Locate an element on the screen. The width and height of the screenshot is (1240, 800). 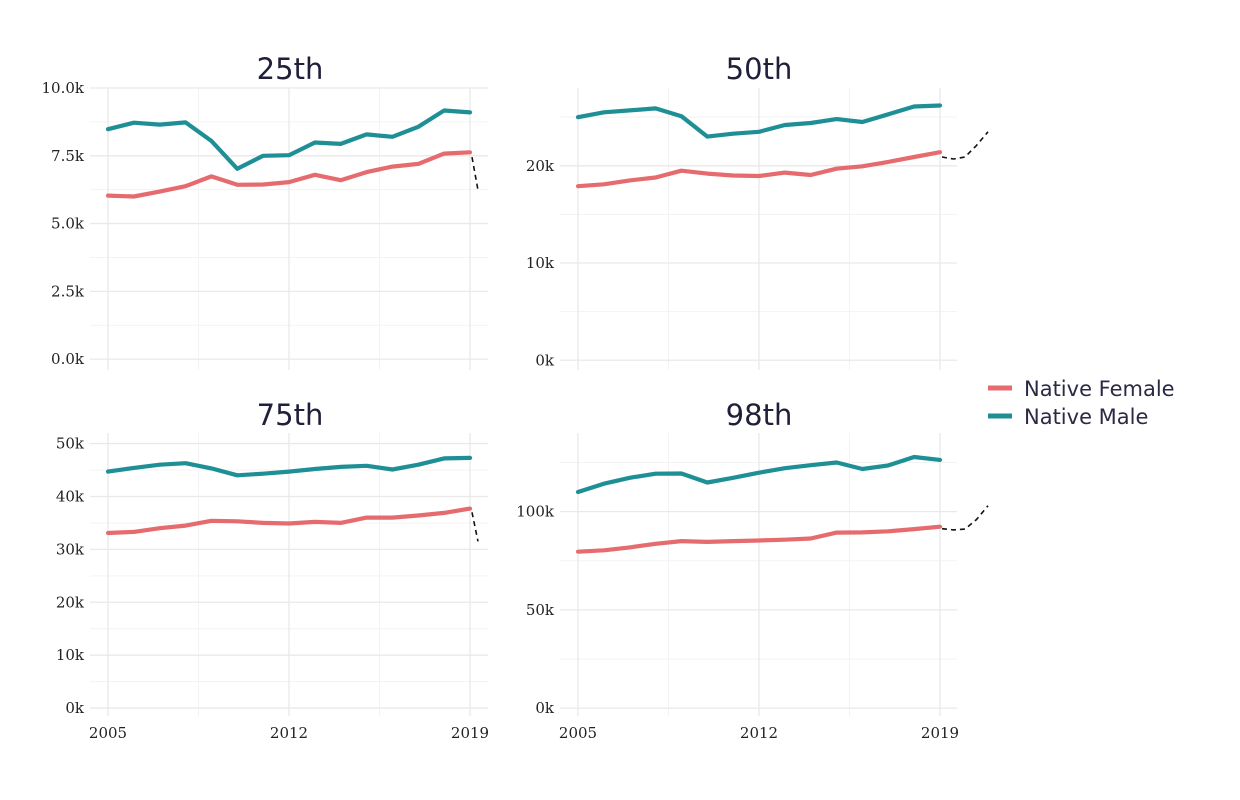
y-tick-label: 7.5k is located at coordinates (68, 156).